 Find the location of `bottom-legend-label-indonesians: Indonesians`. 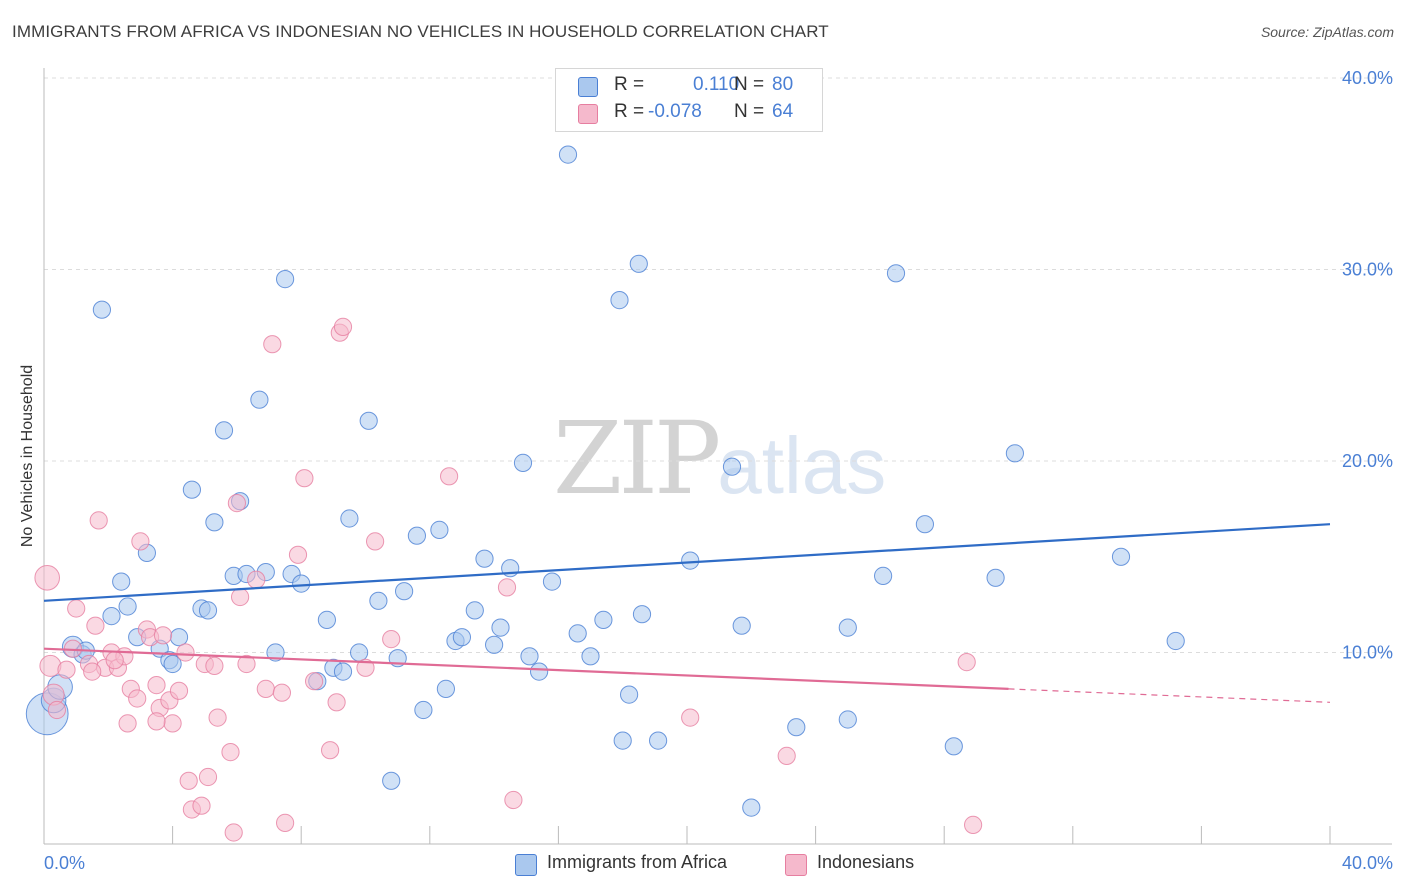

bottom-legend-label-indonesians: Indonesians is located at coordinates (866, 862).